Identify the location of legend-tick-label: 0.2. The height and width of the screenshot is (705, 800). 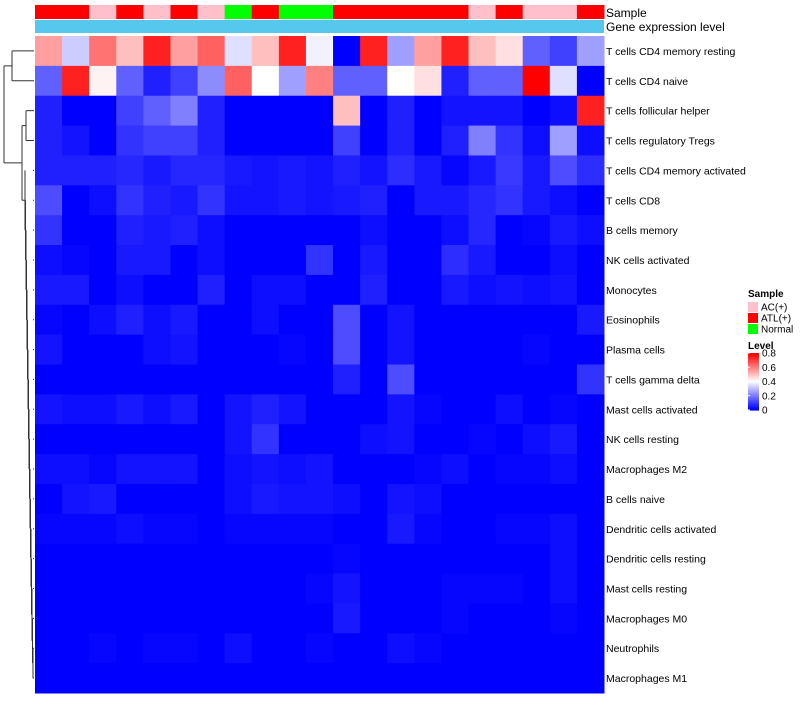
(769, 396).